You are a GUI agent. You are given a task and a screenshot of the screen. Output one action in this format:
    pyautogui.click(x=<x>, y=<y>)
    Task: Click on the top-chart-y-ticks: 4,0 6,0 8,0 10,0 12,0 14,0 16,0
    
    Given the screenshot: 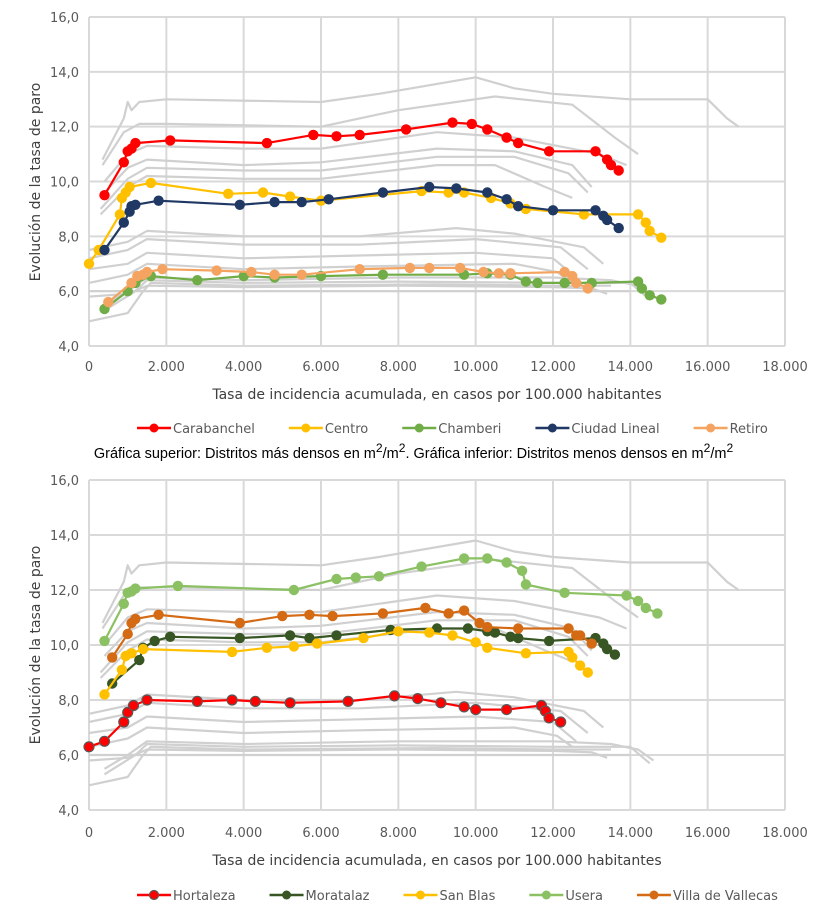 What is the action you would take?
    pyautogui.click(x=64, y=183)
    